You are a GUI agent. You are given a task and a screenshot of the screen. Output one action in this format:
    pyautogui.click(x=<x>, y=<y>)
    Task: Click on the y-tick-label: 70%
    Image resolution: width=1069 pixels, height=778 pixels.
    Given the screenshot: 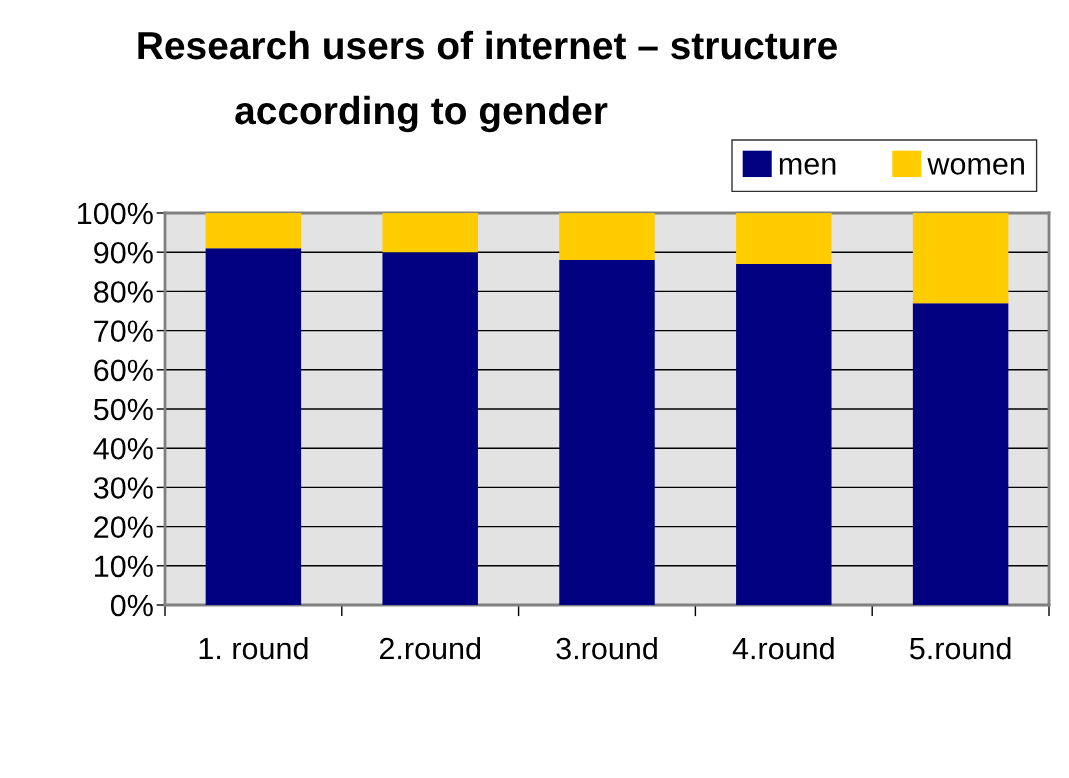 What is the action you would take?
    pyautogui.click(x=123, y=331)
    